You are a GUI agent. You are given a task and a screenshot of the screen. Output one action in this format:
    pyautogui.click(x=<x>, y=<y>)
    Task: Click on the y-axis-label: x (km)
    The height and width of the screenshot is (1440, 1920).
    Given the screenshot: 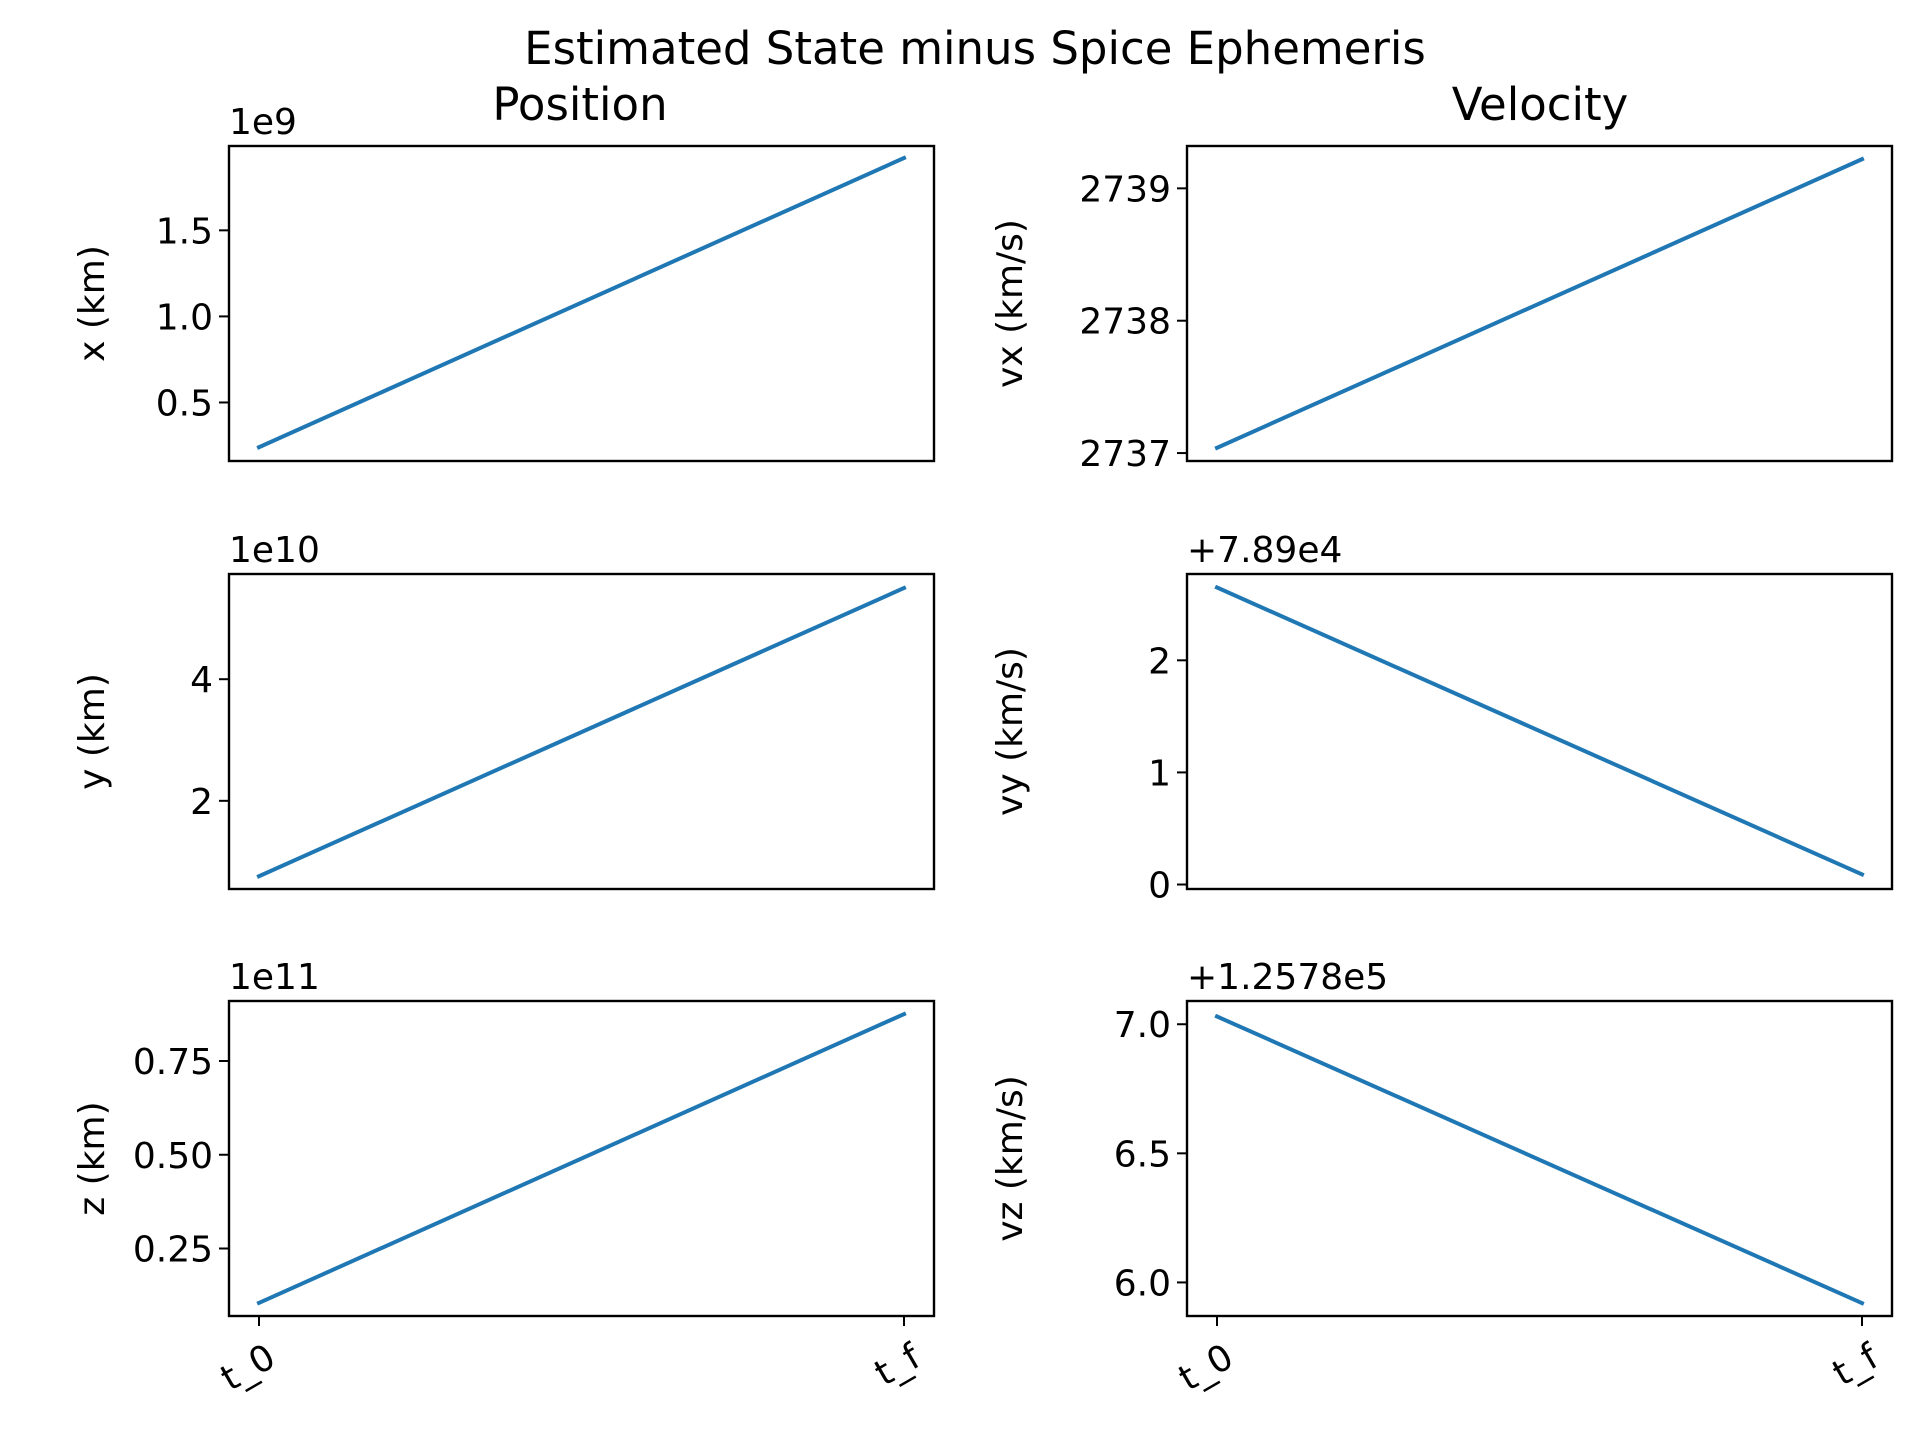 What is the action you would take?
    pyautogui.click(x=92, y=303)
    